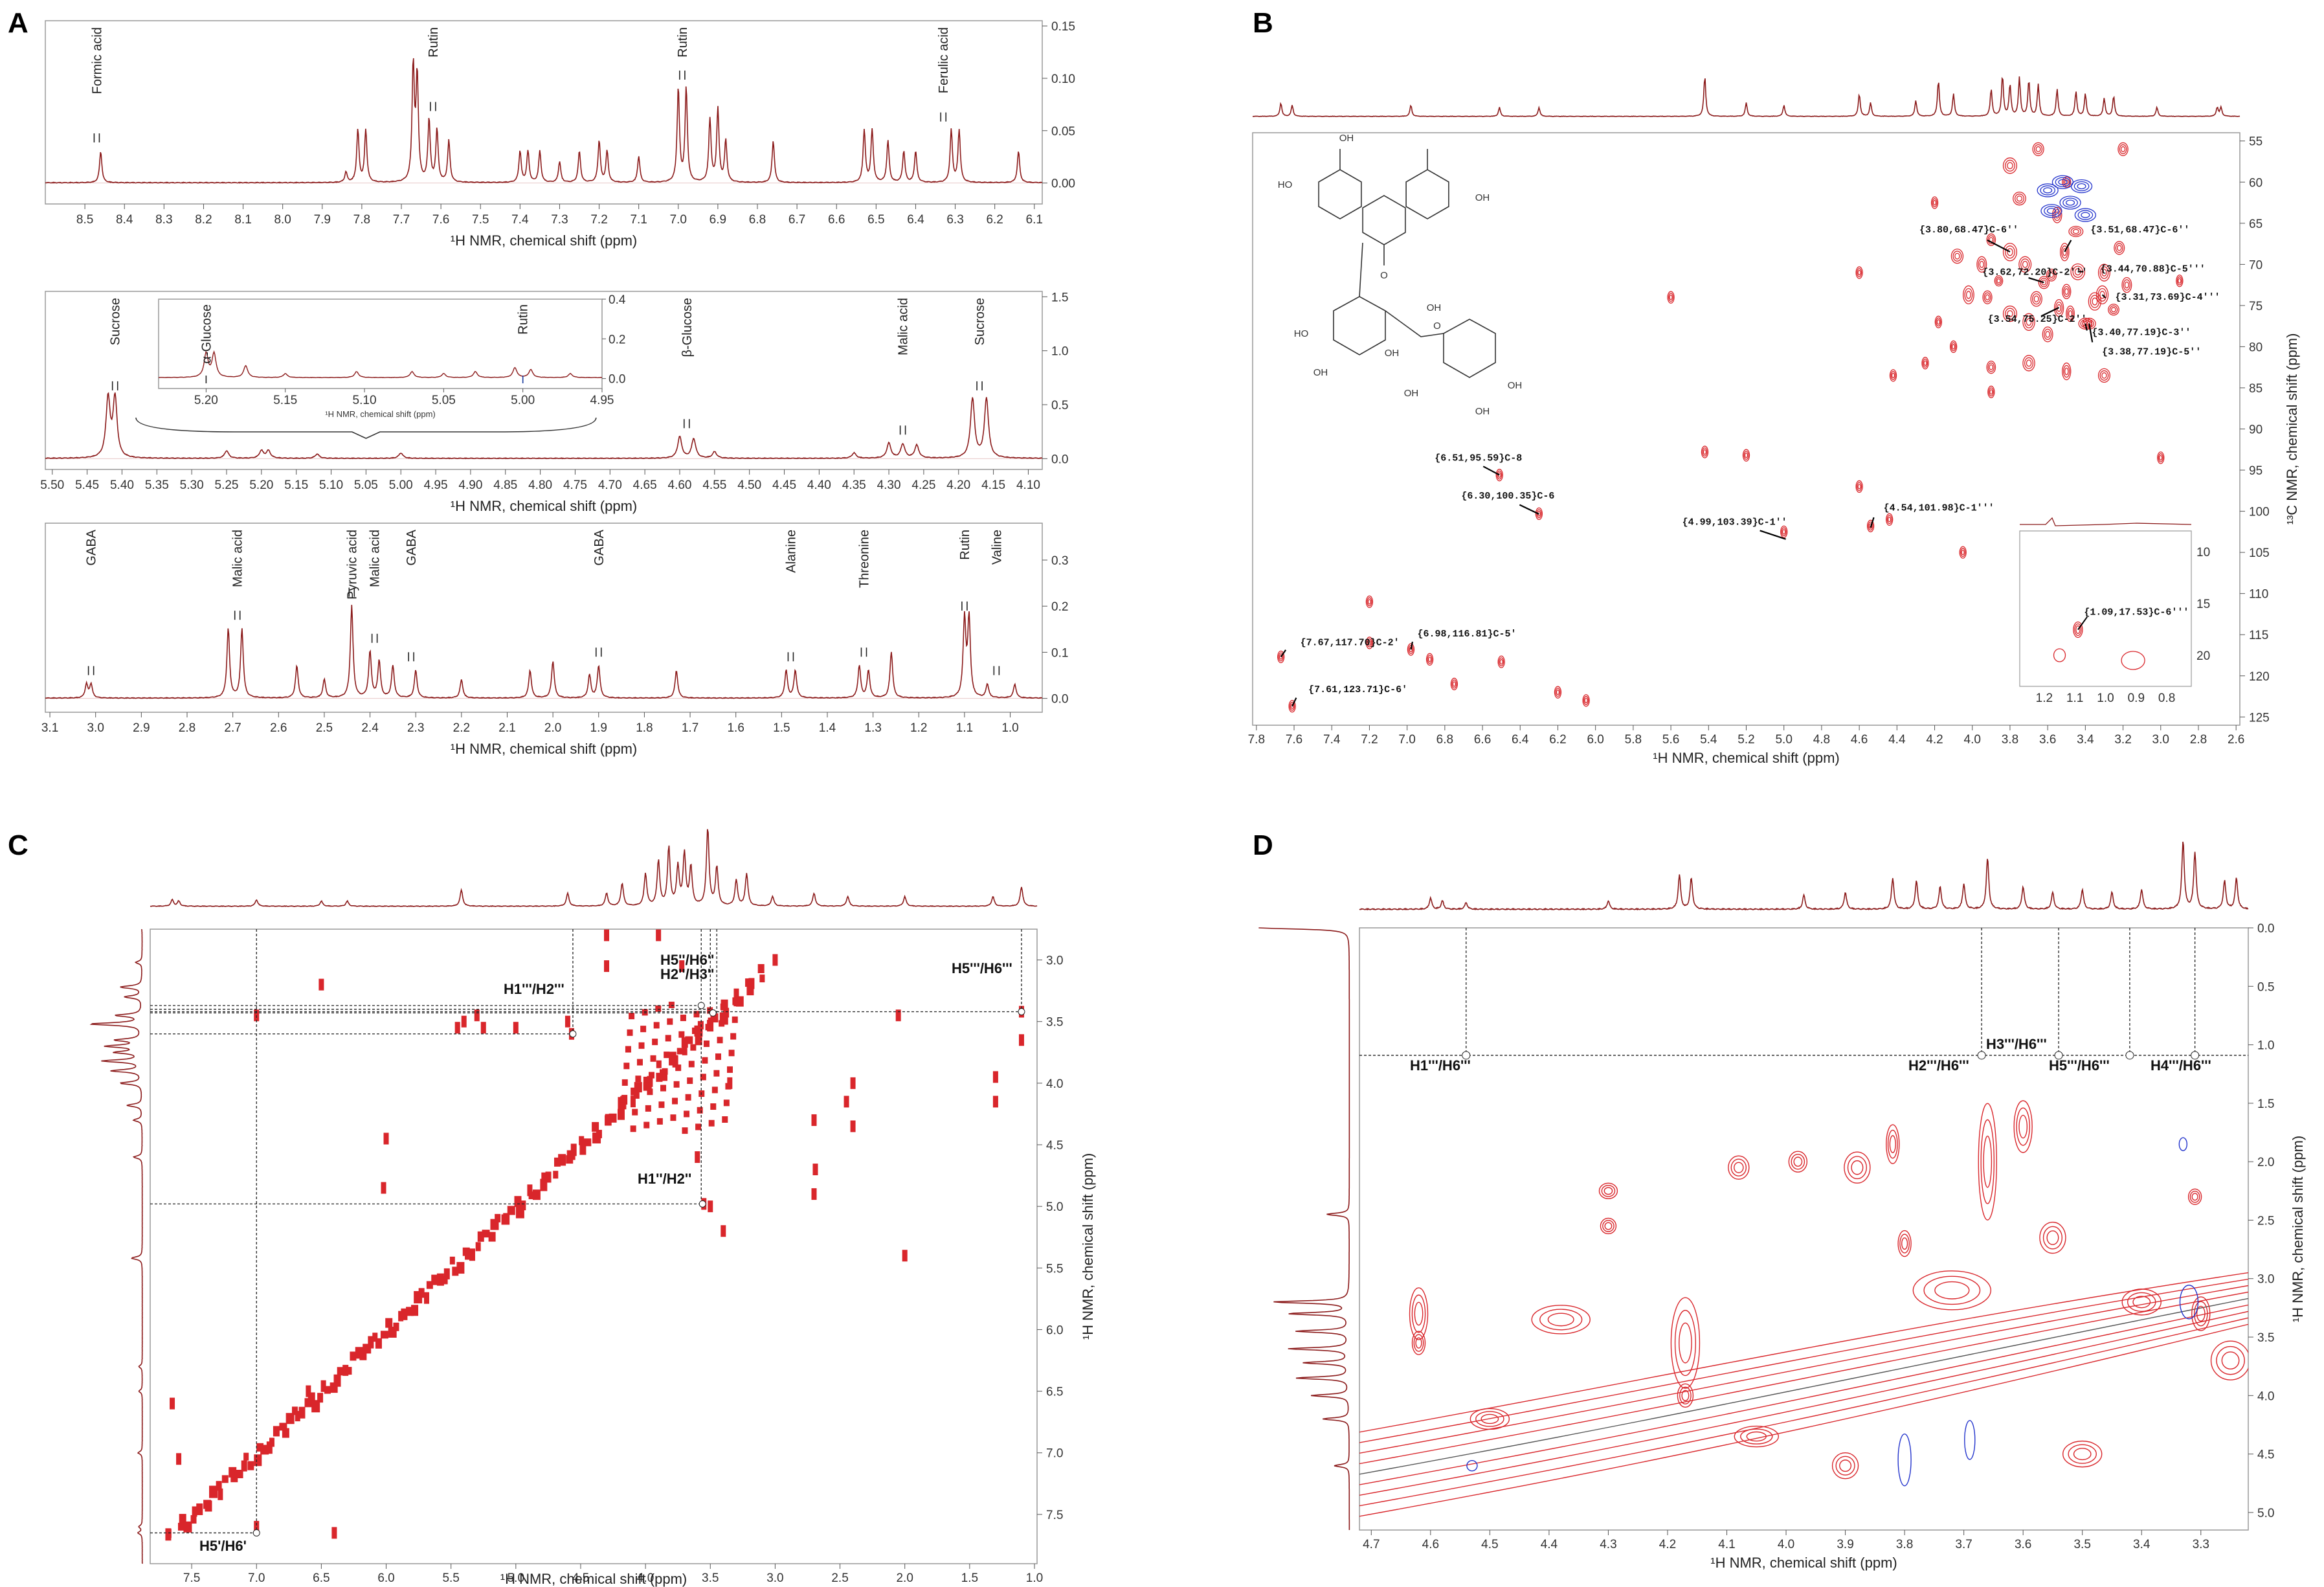  What do you see at coordinates (238, 558) in the screenshot?
I see `compound-label: Malic acid` at bounding box center [238, 558].